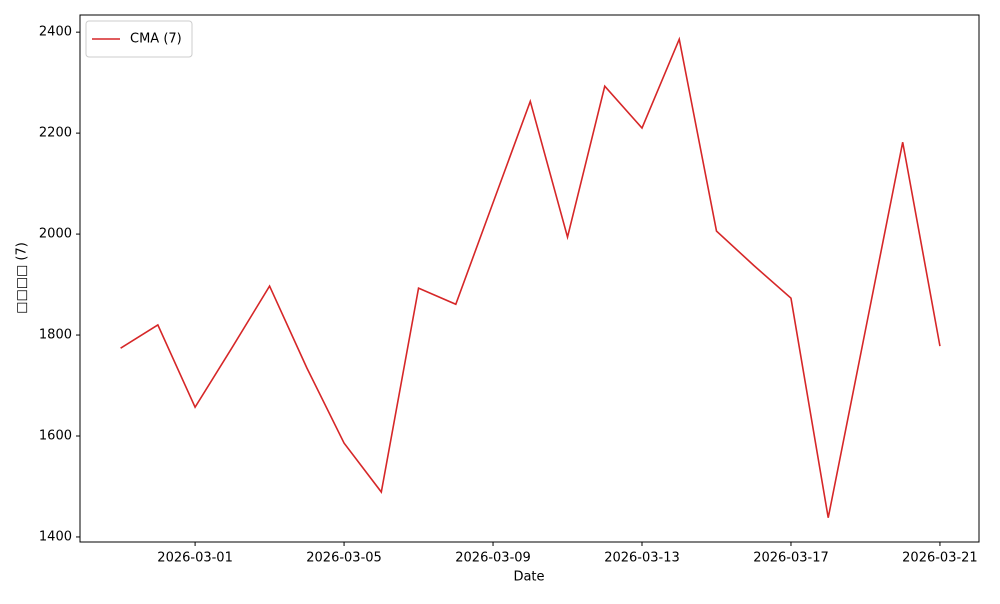 Image resolution: width=1000 pixels, height=604 pixels. I want to click on x-tick-label: 2026-03-09, so click(493, 558).